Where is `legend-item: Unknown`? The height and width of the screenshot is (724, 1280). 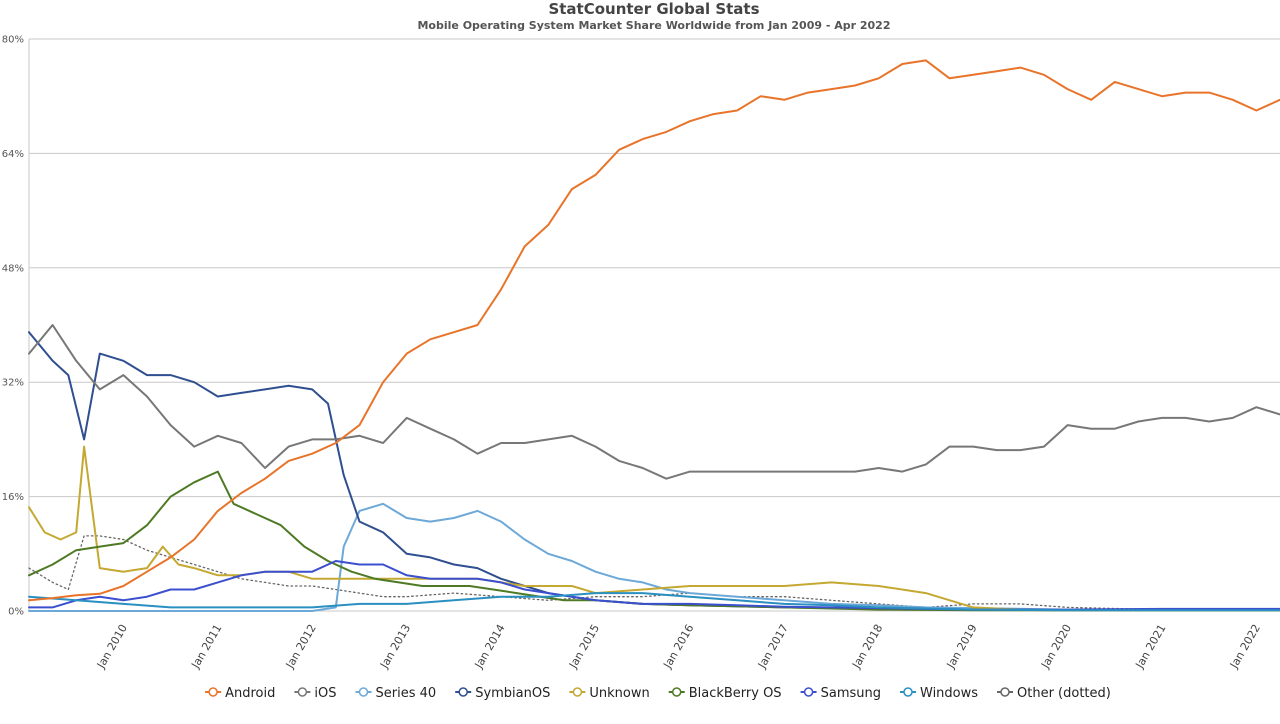 legend-item: Unknown is located at coordinates (609, 693).